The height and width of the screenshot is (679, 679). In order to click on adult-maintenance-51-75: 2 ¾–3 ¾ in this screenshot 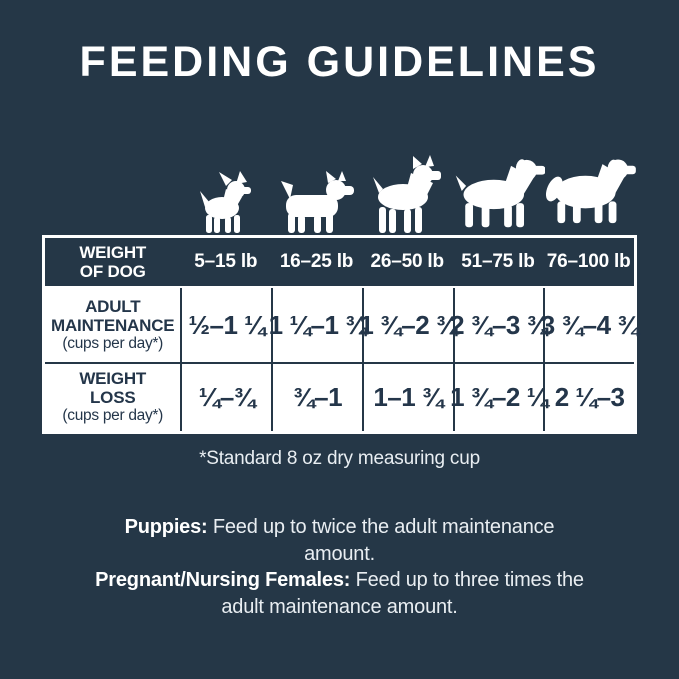, I will do `click(499, 325)`.